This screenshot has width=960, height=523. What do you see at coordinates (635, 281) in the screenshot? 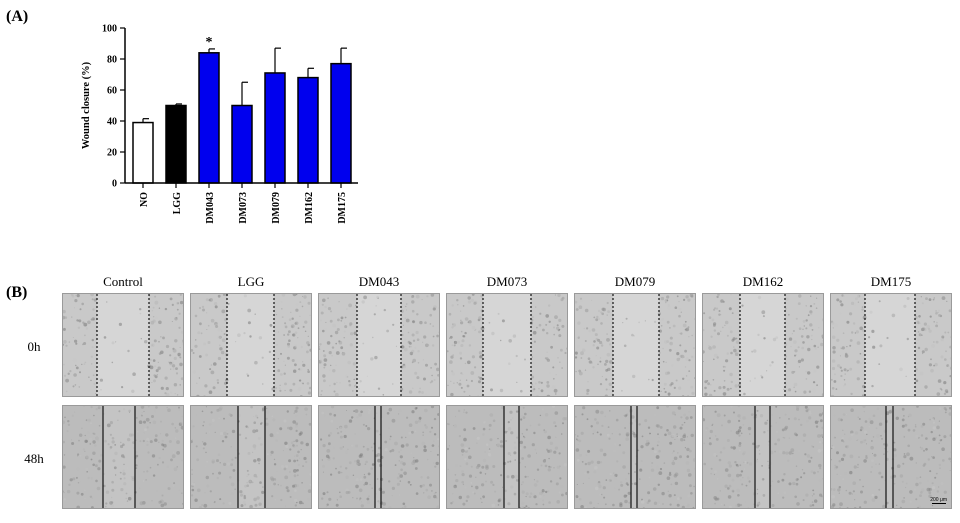
I see `column-label: DM079` at bounding box center [635, 281].